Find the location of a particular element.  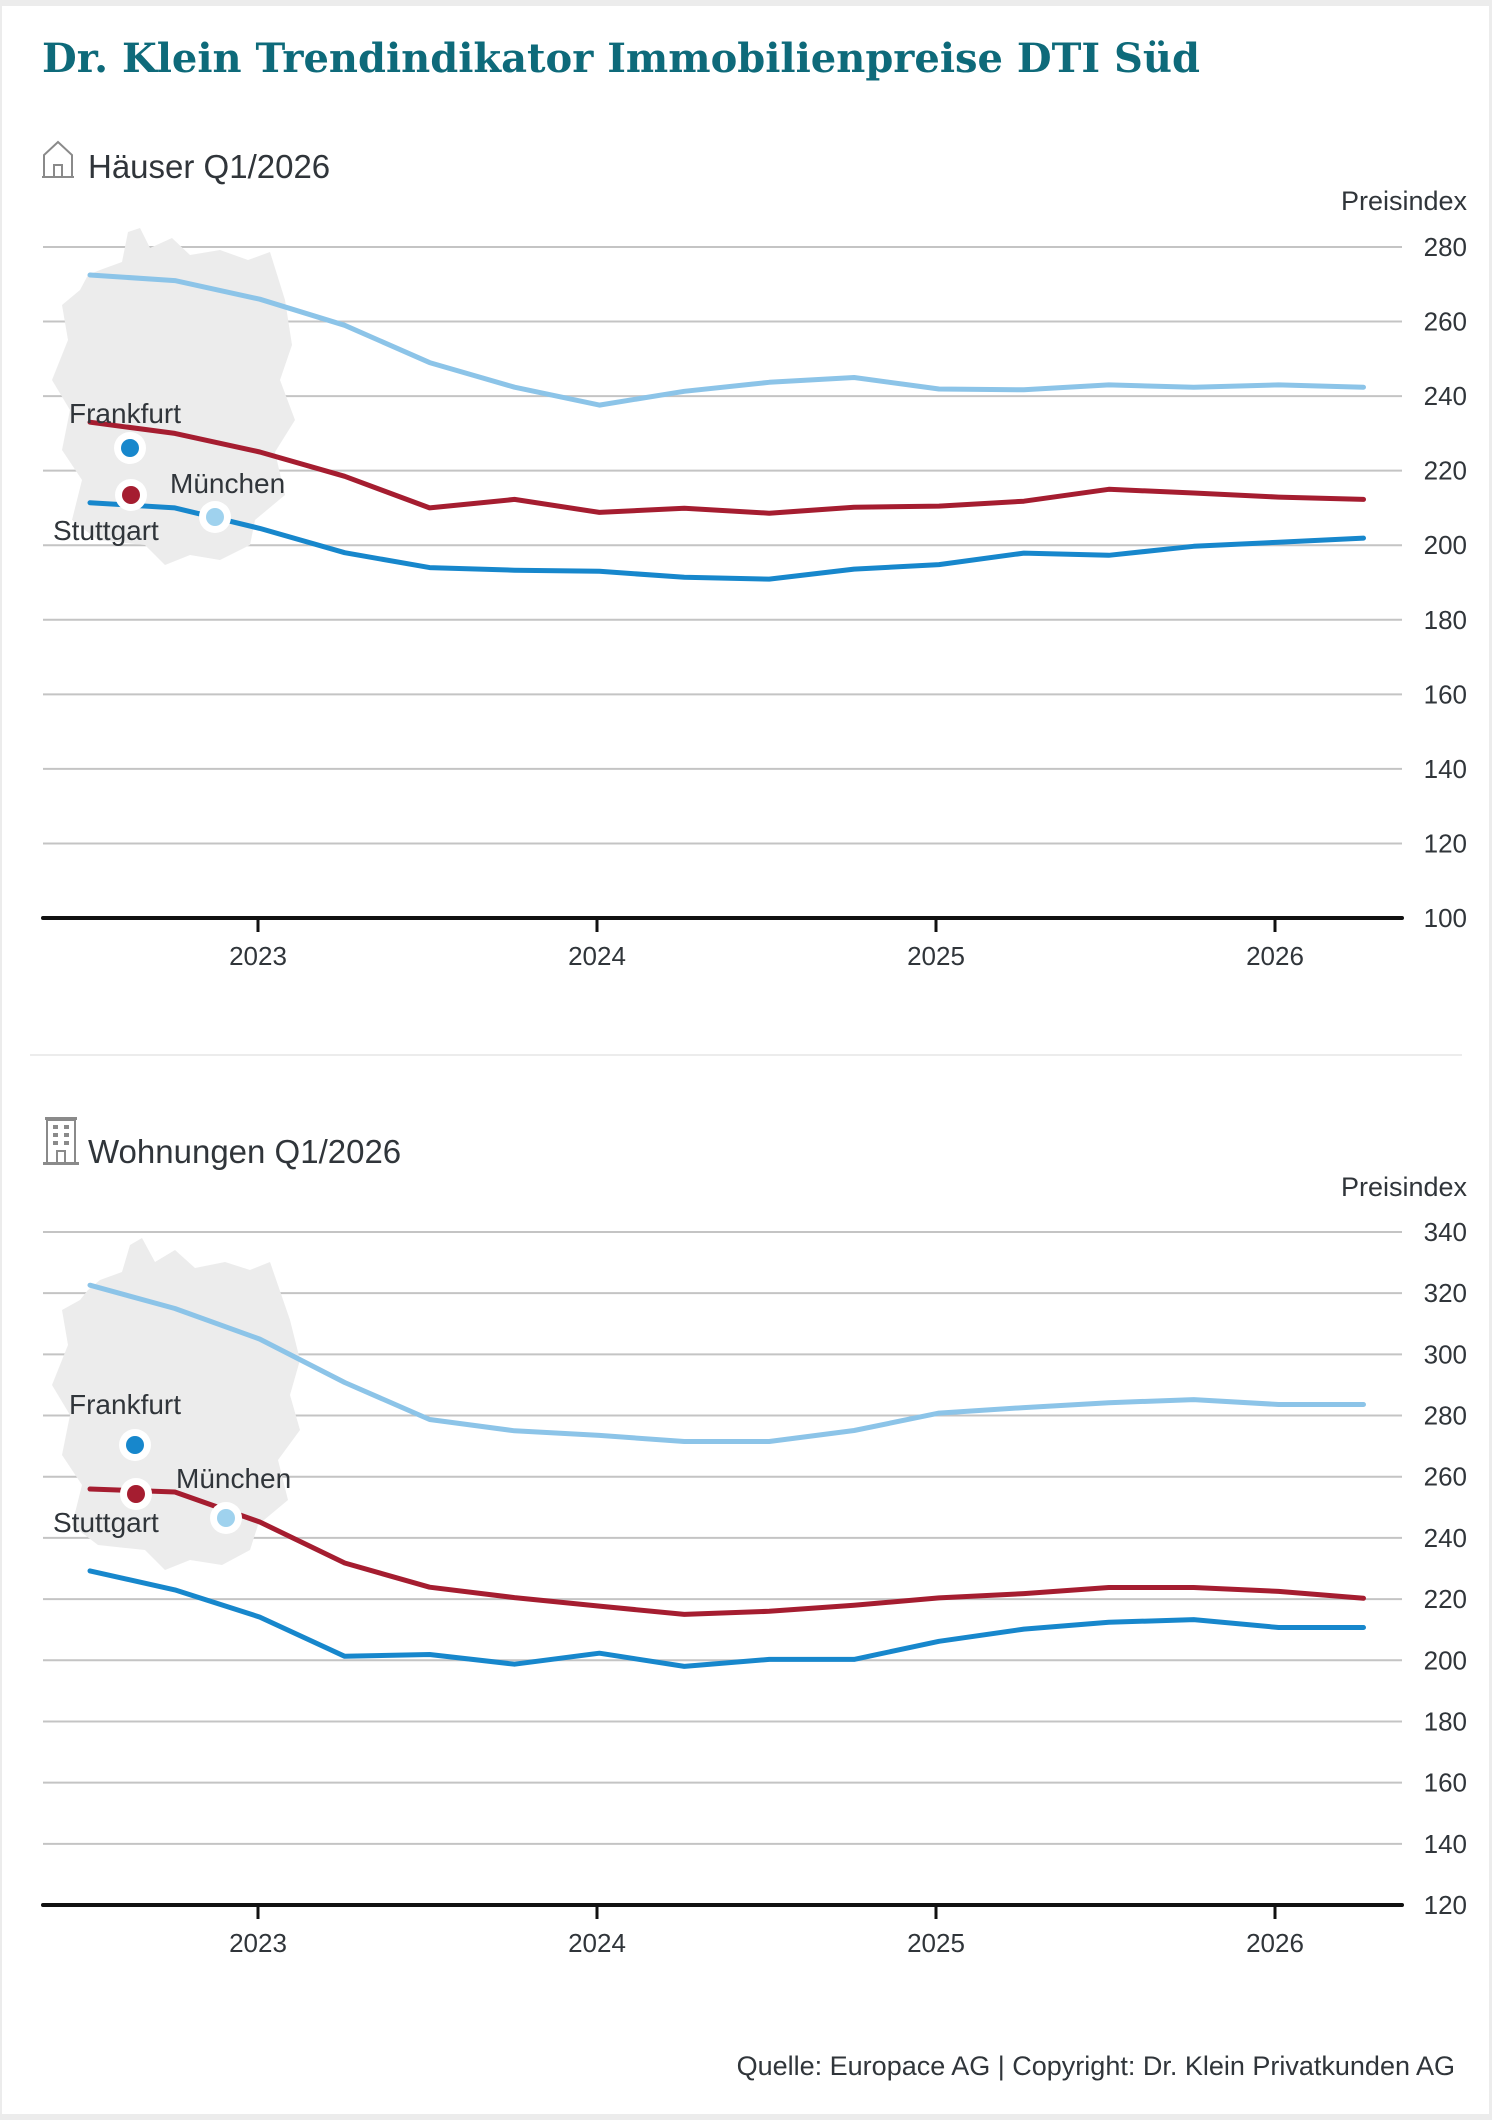

y-tick-label: 300 is located at coordinates (1445, 1354).